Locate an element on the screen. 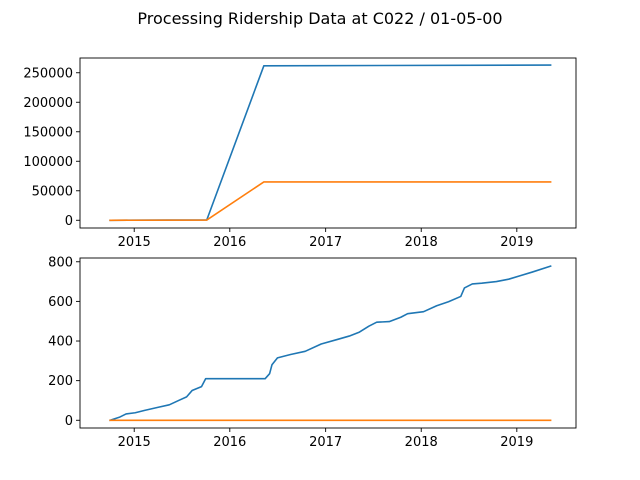  y-tick-label: 200 is located at coordinates (60, 381).